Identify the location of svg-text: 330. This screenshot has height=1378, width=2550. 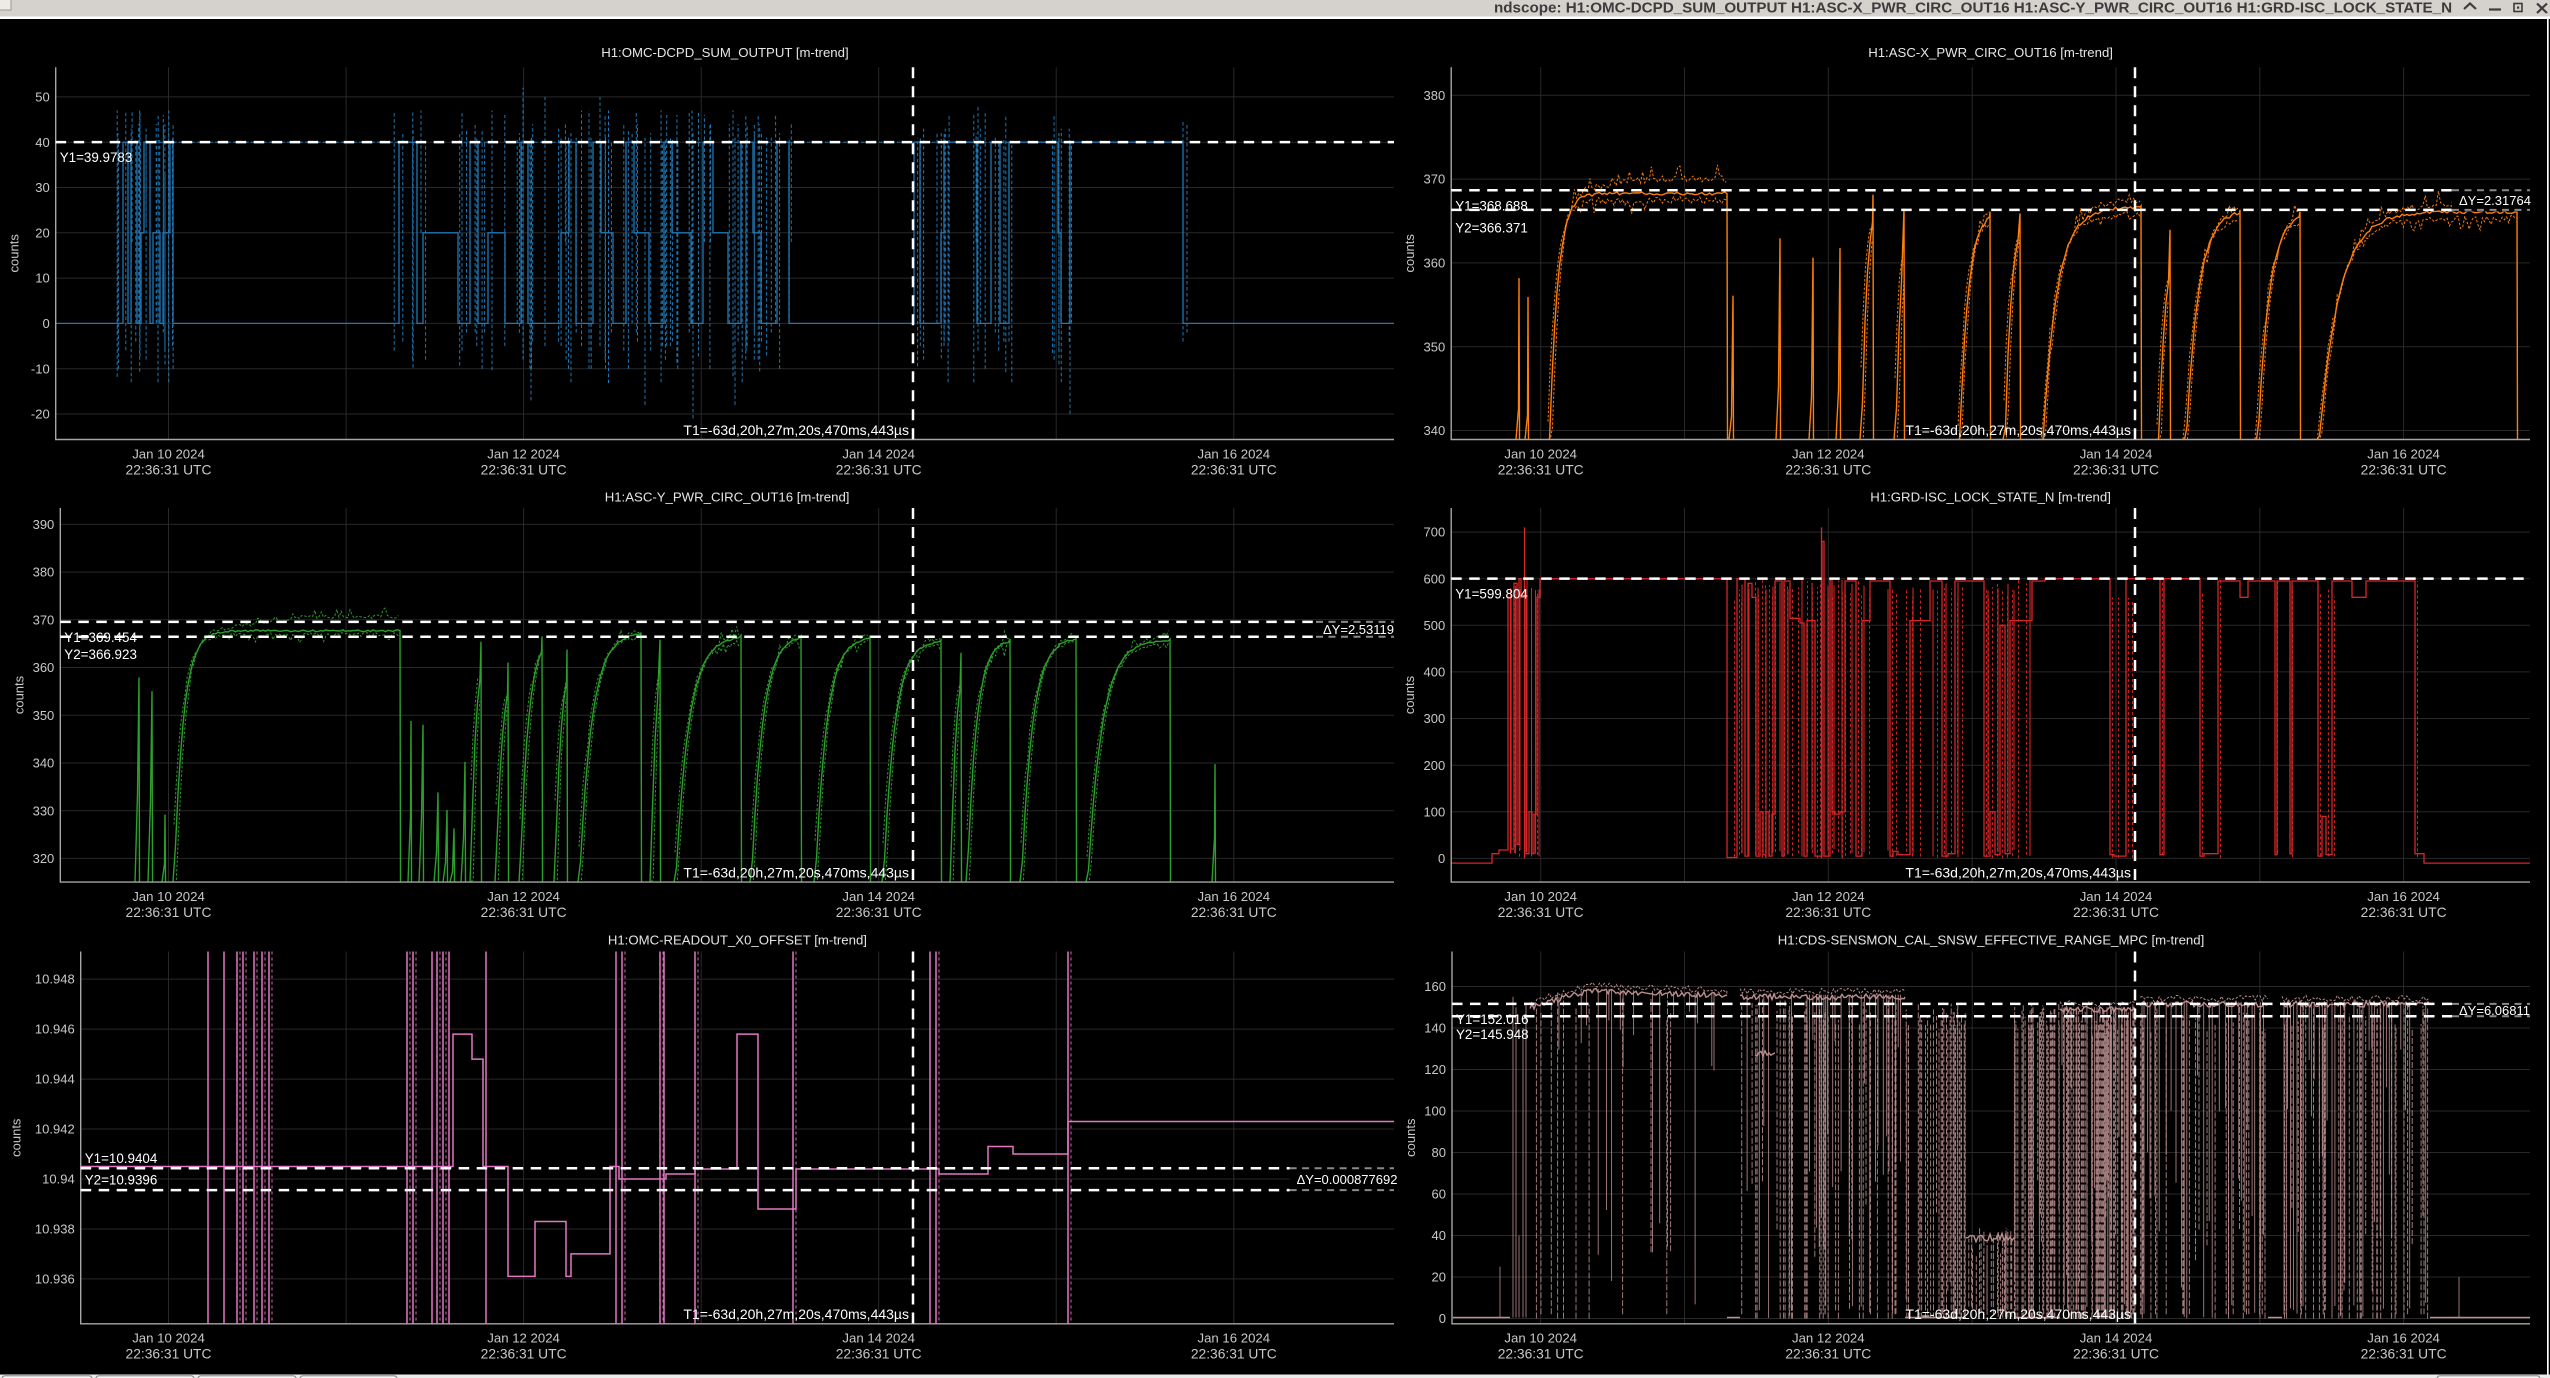
(44, 810).